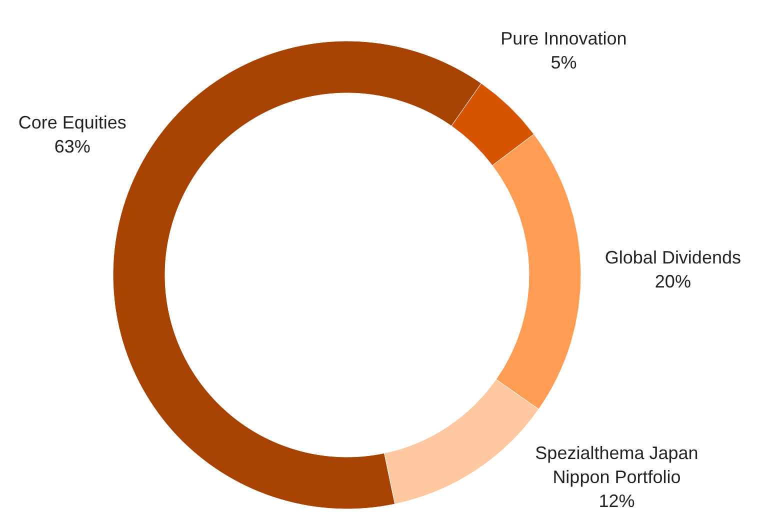 This screenshot has width=765, height=517. Describe the element at coordinates (72, 122) in the screenshot. I see `slice-label: Core Equities` at that location.